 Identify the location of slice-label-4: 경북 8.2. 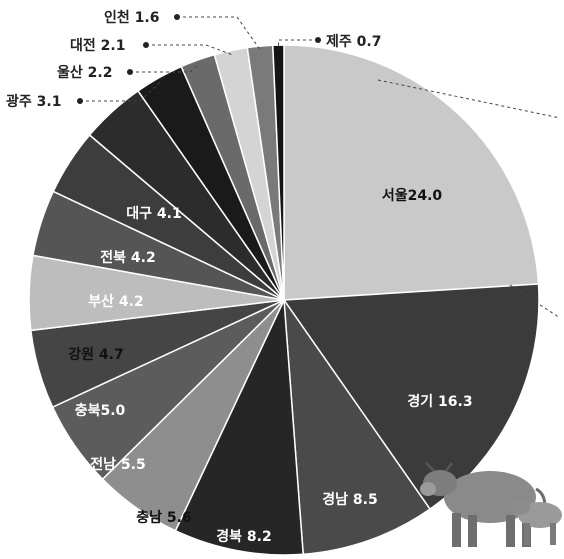
(243, 536).